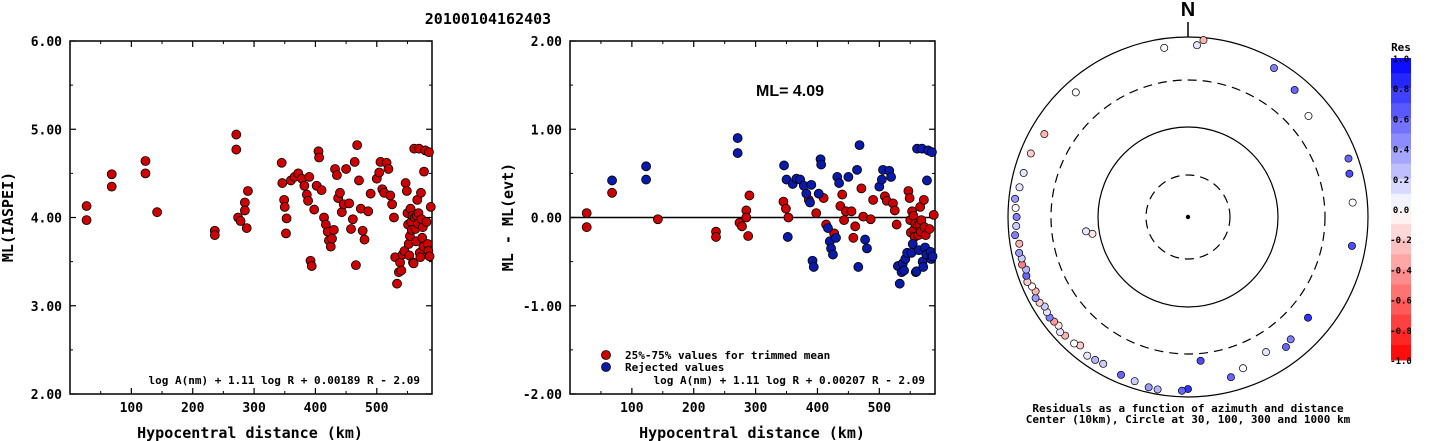 The image size is (1437, 441). Describe the element at coordinates (546, 219) in the screenshot. I see `y-tick-label: 0.00` at that location.